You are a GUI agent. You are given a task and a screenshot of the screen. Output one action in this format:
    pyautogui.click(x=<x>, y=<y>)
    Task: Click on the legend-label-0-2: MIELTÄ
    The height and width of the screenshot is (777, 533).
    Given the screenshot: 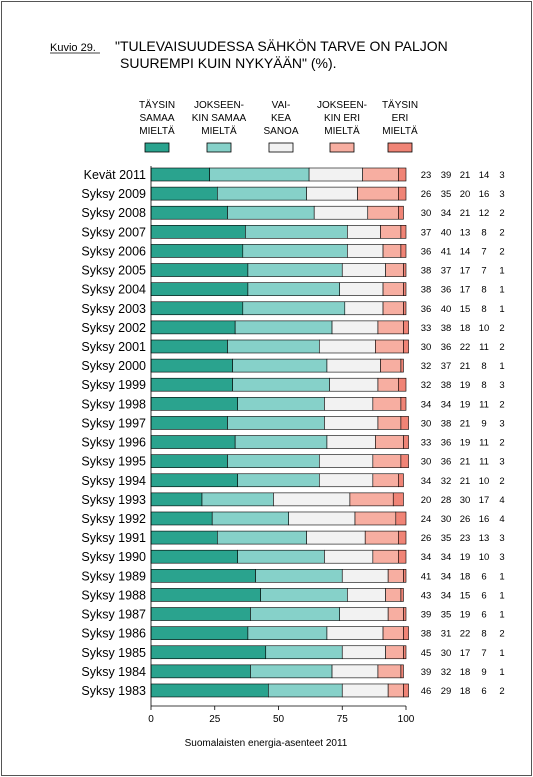 What is the action you would take?
    pyautogui.click(x=157, y=131)
    